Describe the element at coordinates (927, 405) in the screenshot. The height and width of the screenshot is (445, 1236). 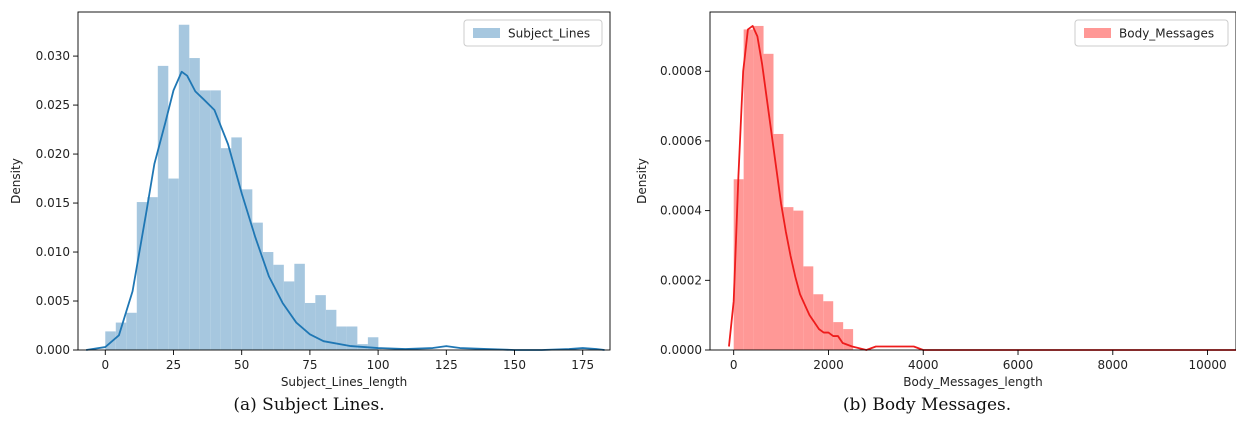
I see `caption-body-messages: (b) Body Messages.` at that location.